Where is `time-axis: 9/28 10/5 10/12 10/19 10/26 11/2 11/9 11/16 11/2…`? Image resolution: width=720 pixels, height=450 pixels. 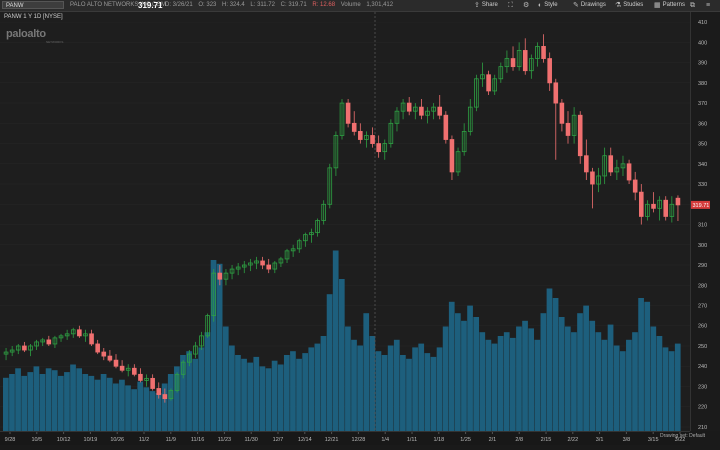
time-axis: 9/28 10/5 10/12 10/19 10/26 11/2 11/9 11/16 11/2… is located at coordinates (345, 438).